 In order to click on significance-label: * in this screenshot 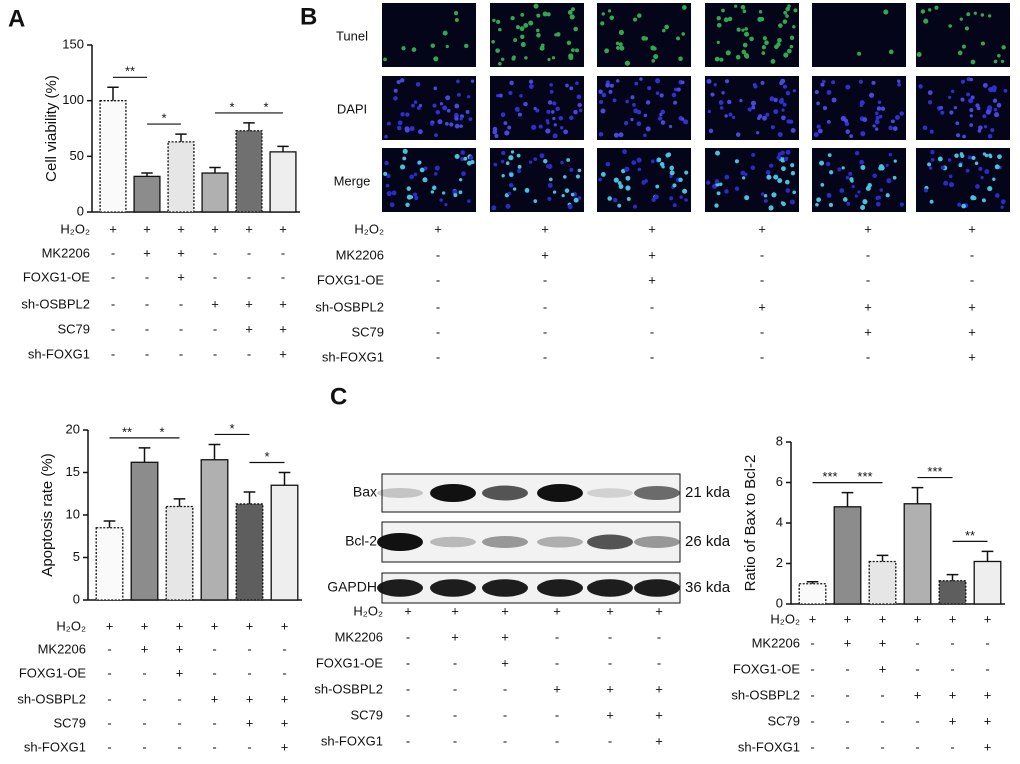, I will do `click(163, 118)`.